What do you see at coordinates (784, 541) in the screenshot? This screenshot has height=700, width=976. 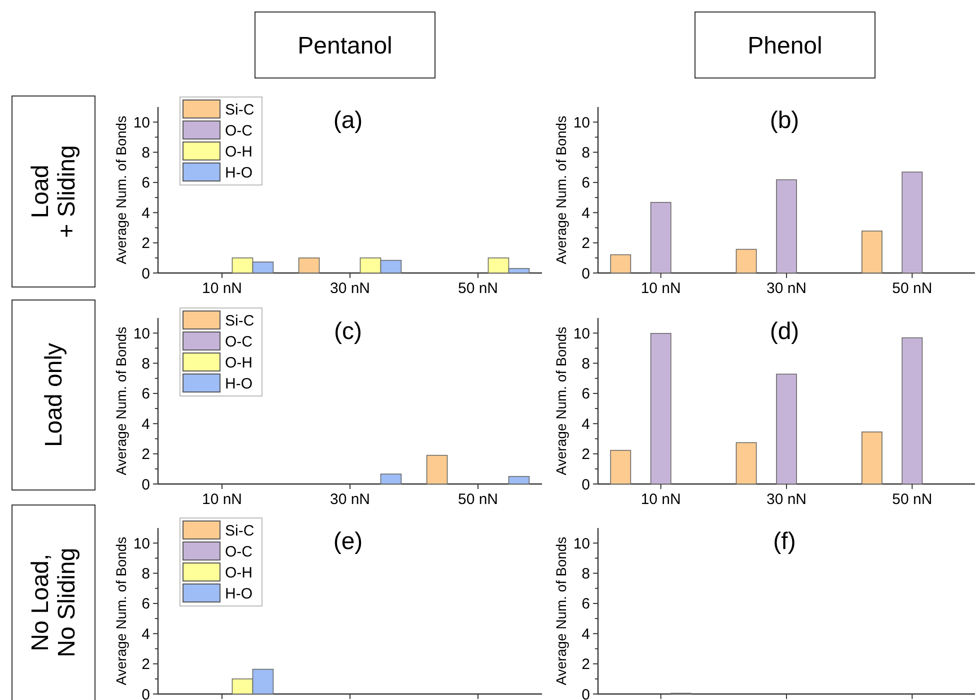 I see `chart-title: (f)` at bounding box center [784, 541].